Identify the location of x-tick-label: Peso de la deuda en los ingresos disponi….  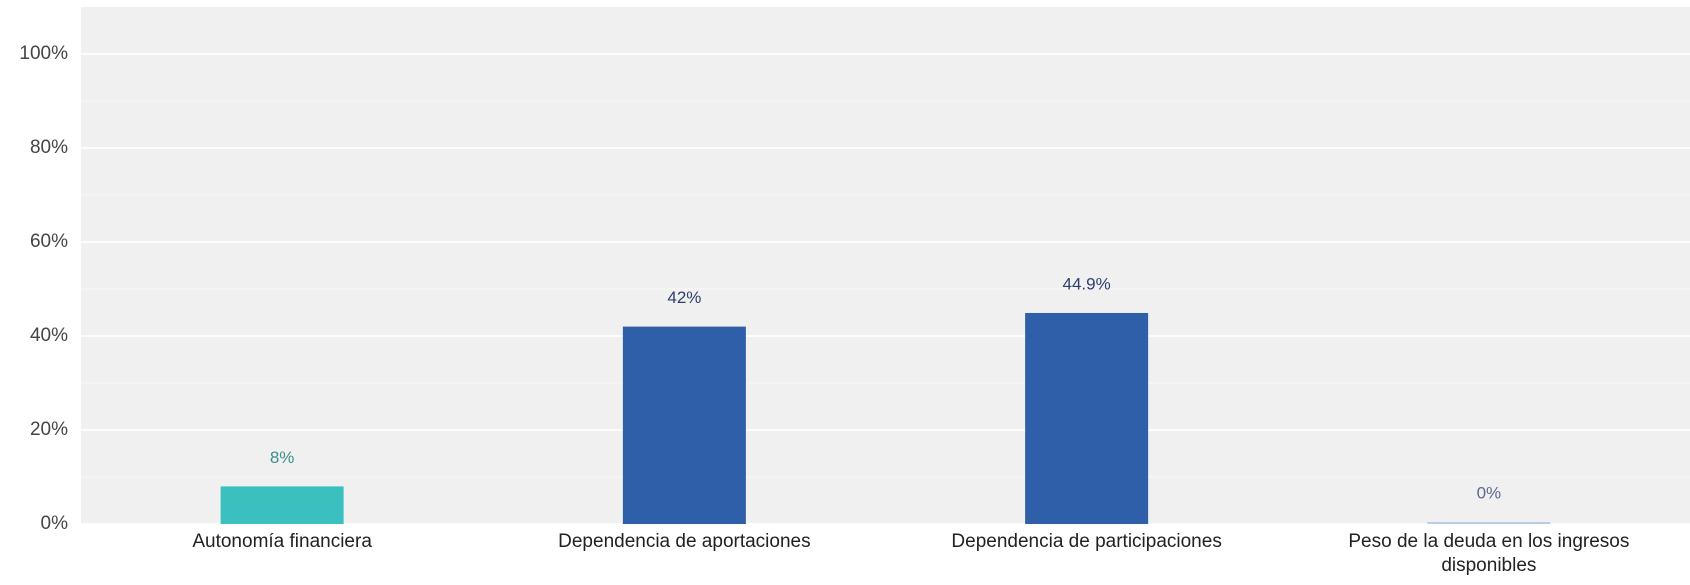
(1489, 553).